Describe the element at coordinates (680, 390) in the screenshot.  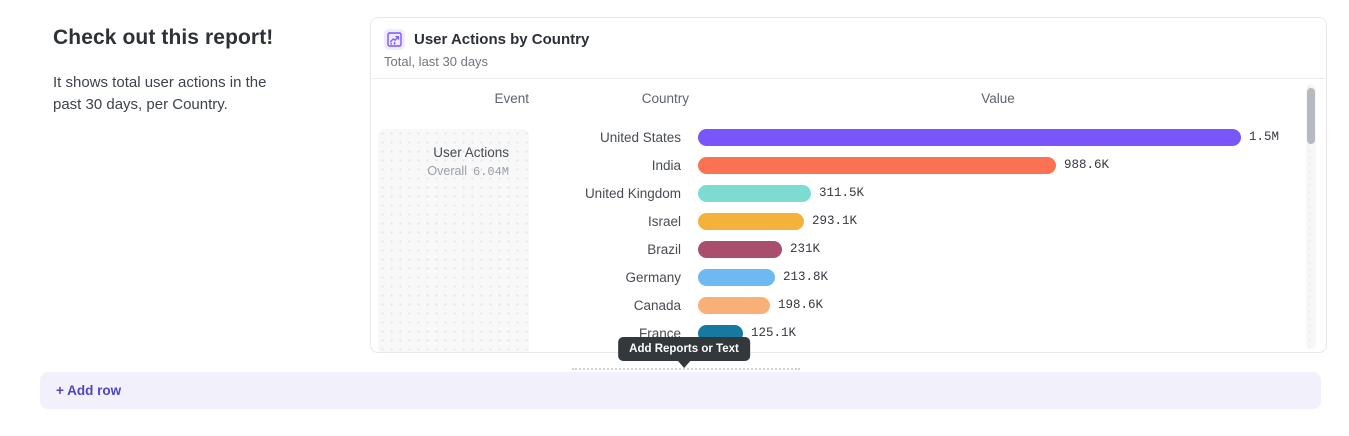
I see `add-row-button: + Add row` at that location.